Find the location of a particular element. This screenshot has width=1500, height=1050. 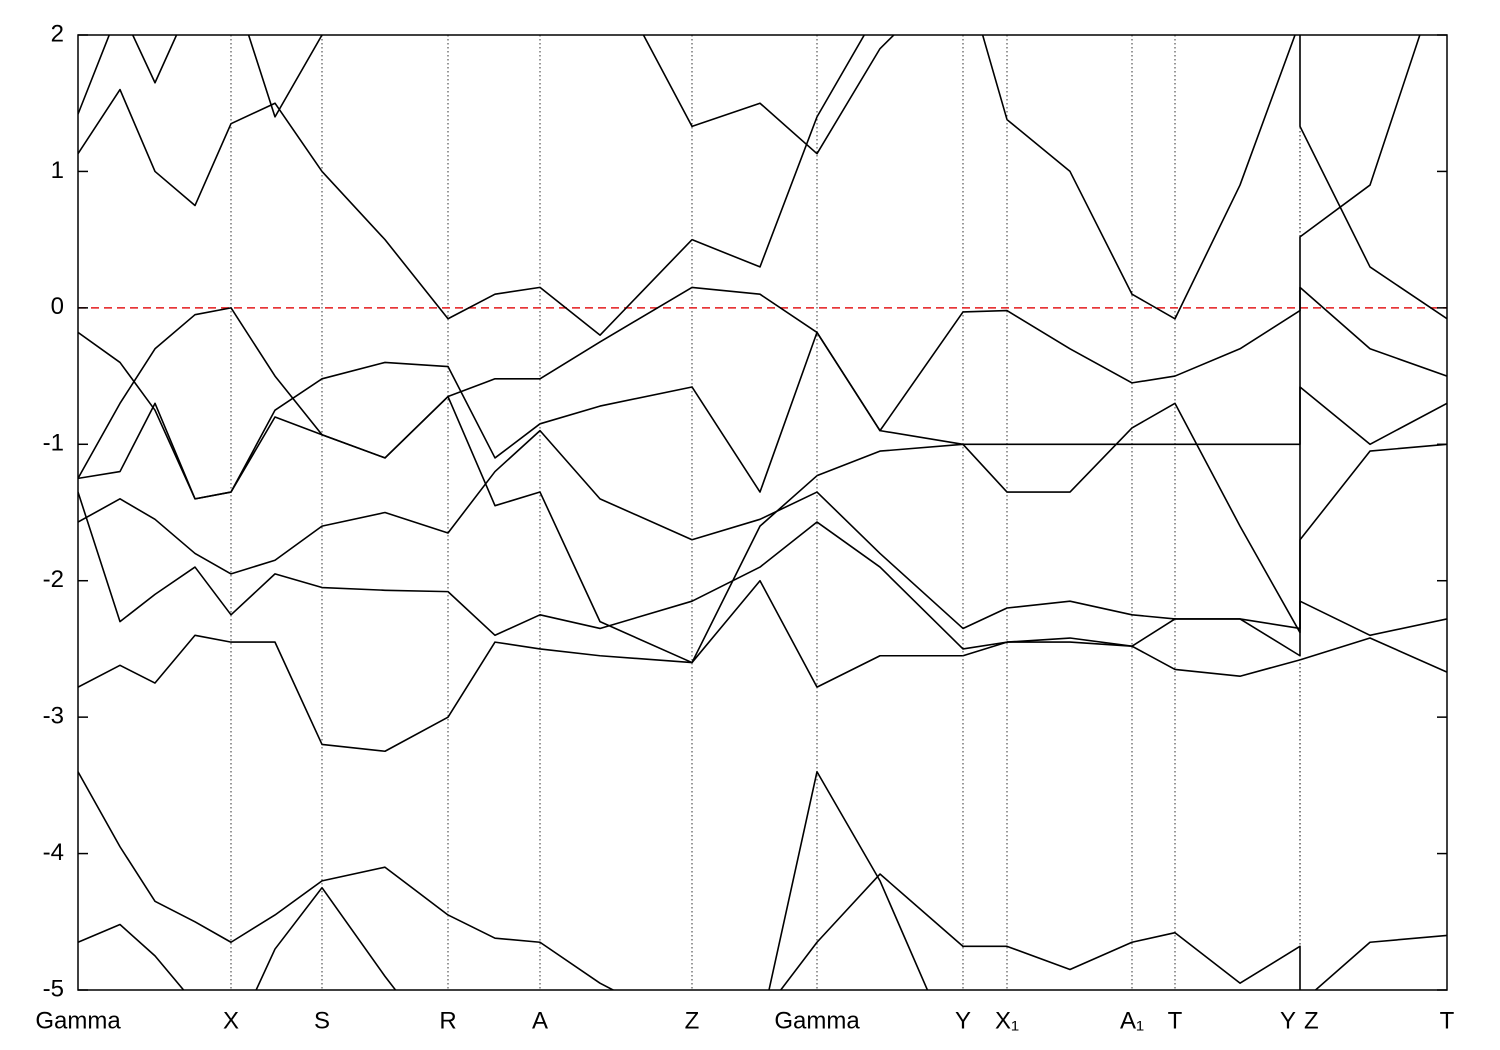

x-tick-label: A is located at coordinates (540, 1020).